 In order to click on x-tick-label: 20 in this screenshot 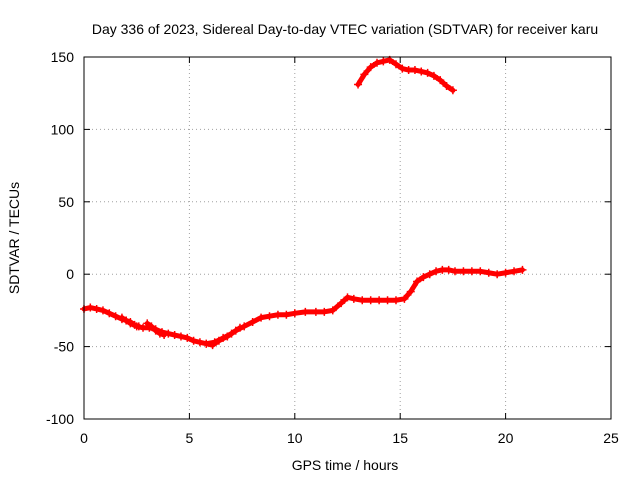, I will do `click(506, 438)`.